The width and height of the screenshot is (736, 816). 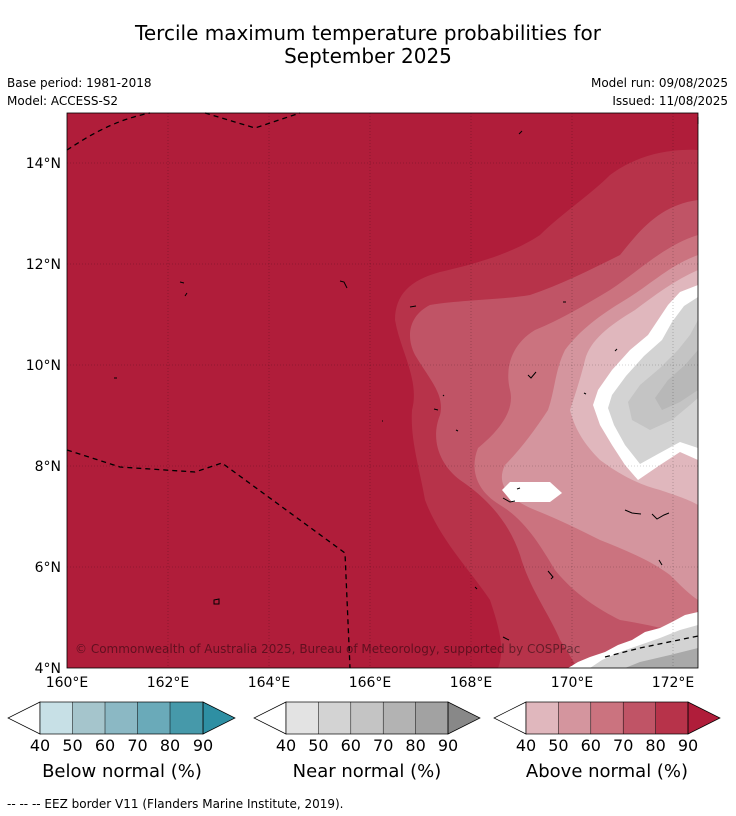 What do you see at coordinates (704, 718) in the screenshot?
I see `colorbar-above-max-arrow` at bounding box center [704, 718].